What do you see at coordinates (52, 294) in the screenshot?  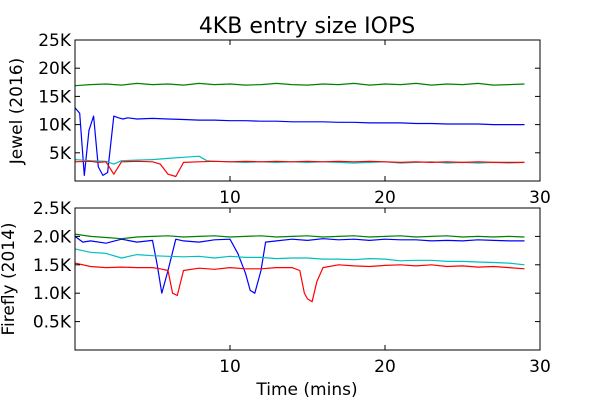 I see `bottom-panel-ytick-label: 1.0K` at bounding box center [52, 294].